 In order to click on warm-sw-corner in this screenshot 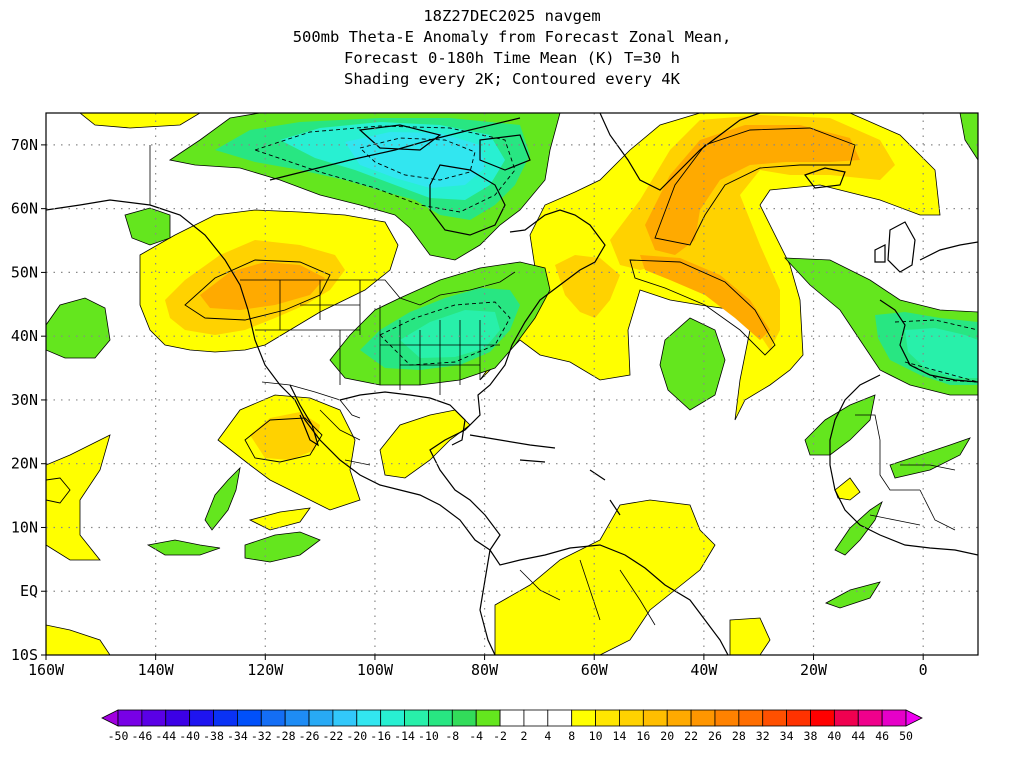, I will do `click(78, 639)`.